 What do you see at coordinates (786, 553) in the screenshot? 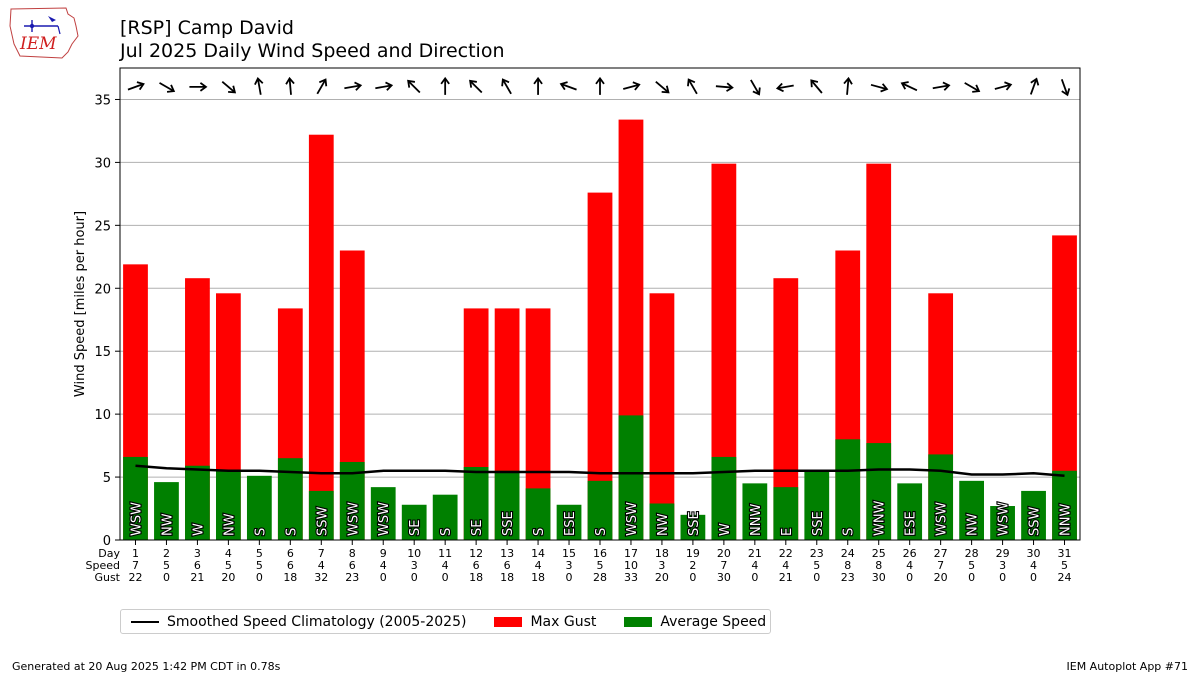
I see `x-tick-label: 22` at bounding box center [786, 553].